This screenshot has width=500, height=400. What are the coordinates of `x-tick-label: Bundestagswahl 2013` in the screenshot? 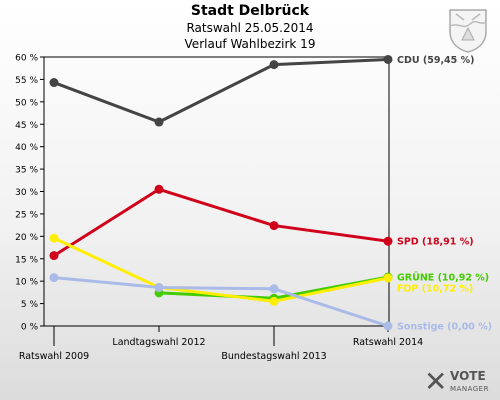 It's located at (273, 356).